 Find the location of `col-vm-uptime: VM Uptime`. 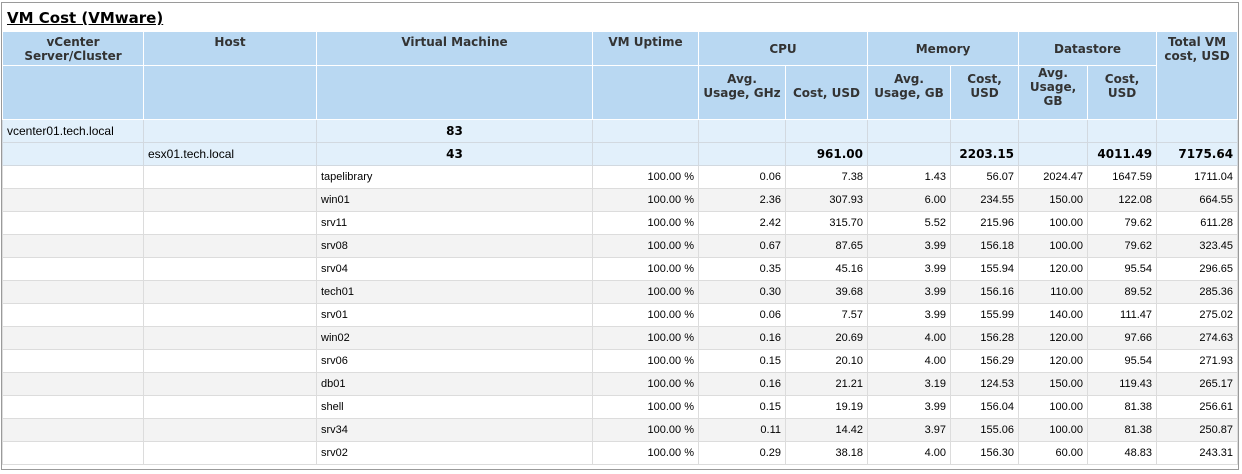

col-vm-uptime: VM Uptime is located at coordinates (645, 48).